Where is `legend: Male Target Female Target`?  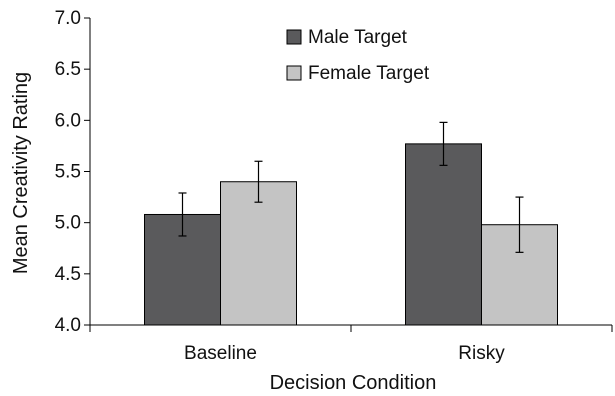 legend: Male Target Female Target is located at coordinates (358, 55).